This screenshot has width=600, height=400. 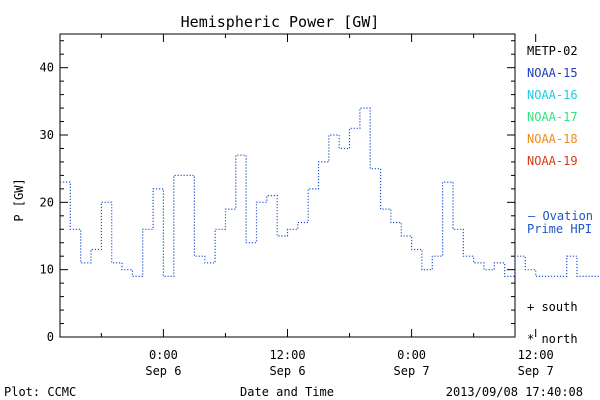 I want to click on legend-noaa-18: NOAA-18, so click(x=552, y=139).